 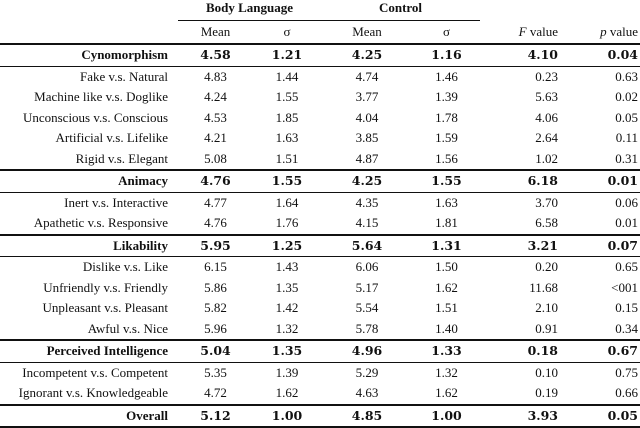 I want to click on bl-mean-cell: 4.24, so click(x=215, y=97).